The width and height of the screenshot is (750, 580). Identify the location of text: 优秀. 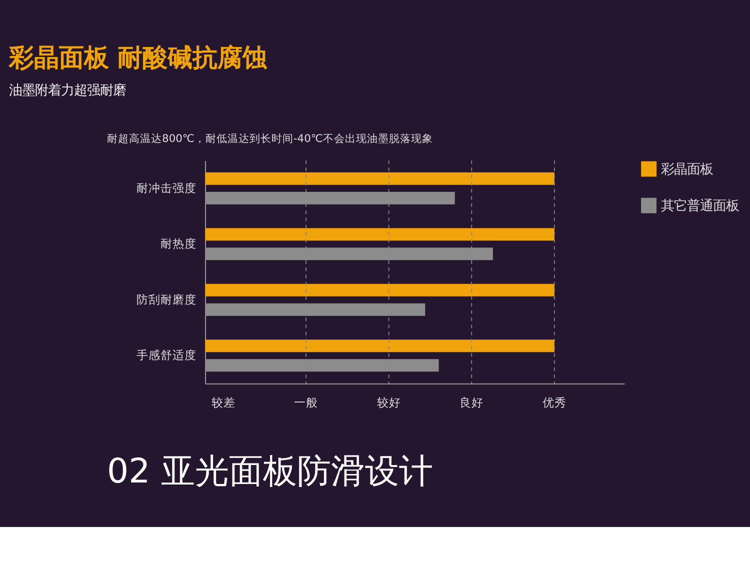
(554, 403).